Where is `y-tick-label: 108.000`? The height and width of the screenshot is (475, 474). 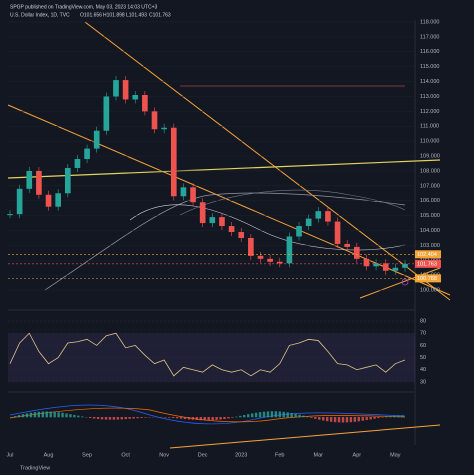
y-tick-label: 108.000 is located at coordinates (430, 171).